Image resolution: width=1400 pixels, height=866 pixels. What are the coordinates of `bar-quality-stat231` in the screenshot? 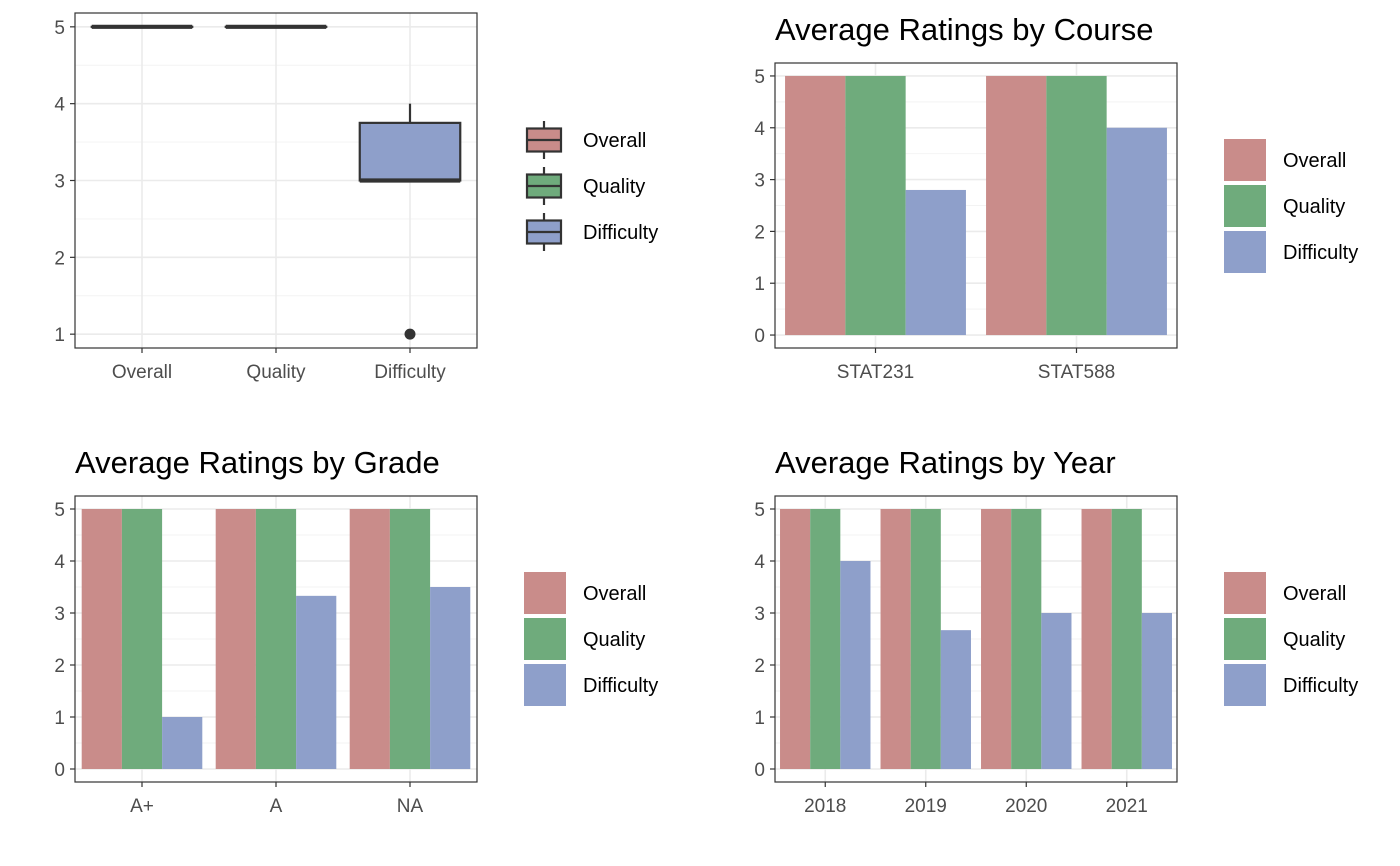 It's located at (875, 205).